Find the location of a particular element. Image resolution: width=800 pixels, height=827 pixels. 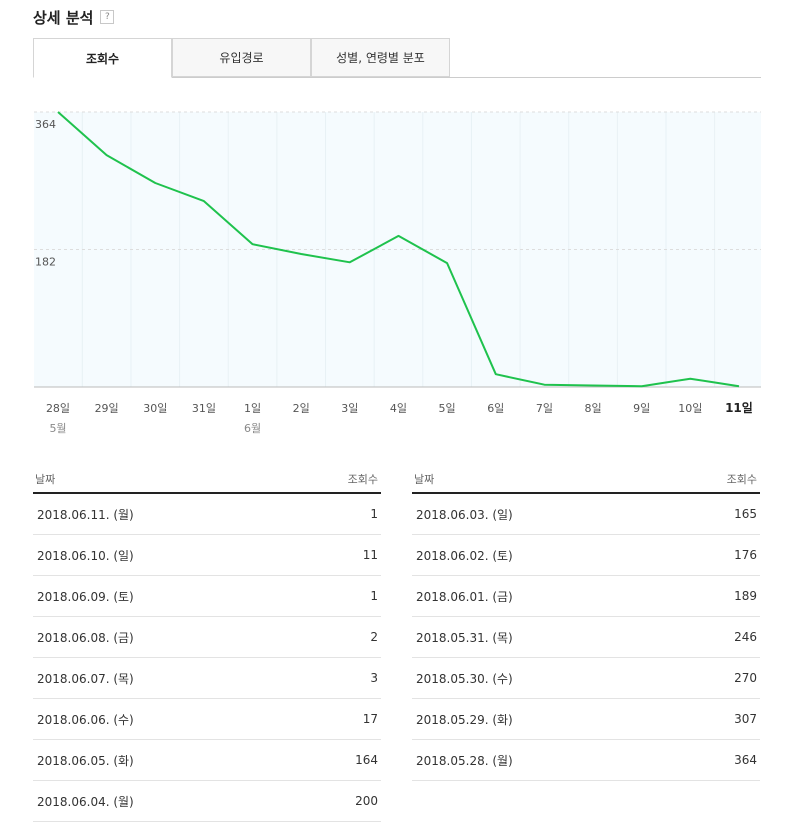

help-icon: ? is located at coordinates (107, 17).